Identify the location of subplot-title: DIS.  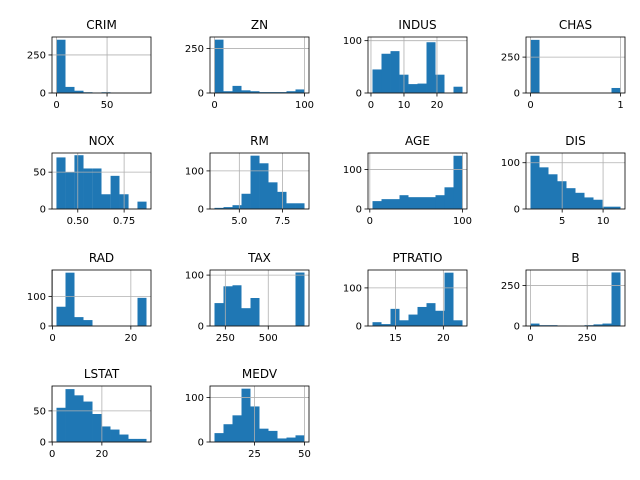
(575, 141).